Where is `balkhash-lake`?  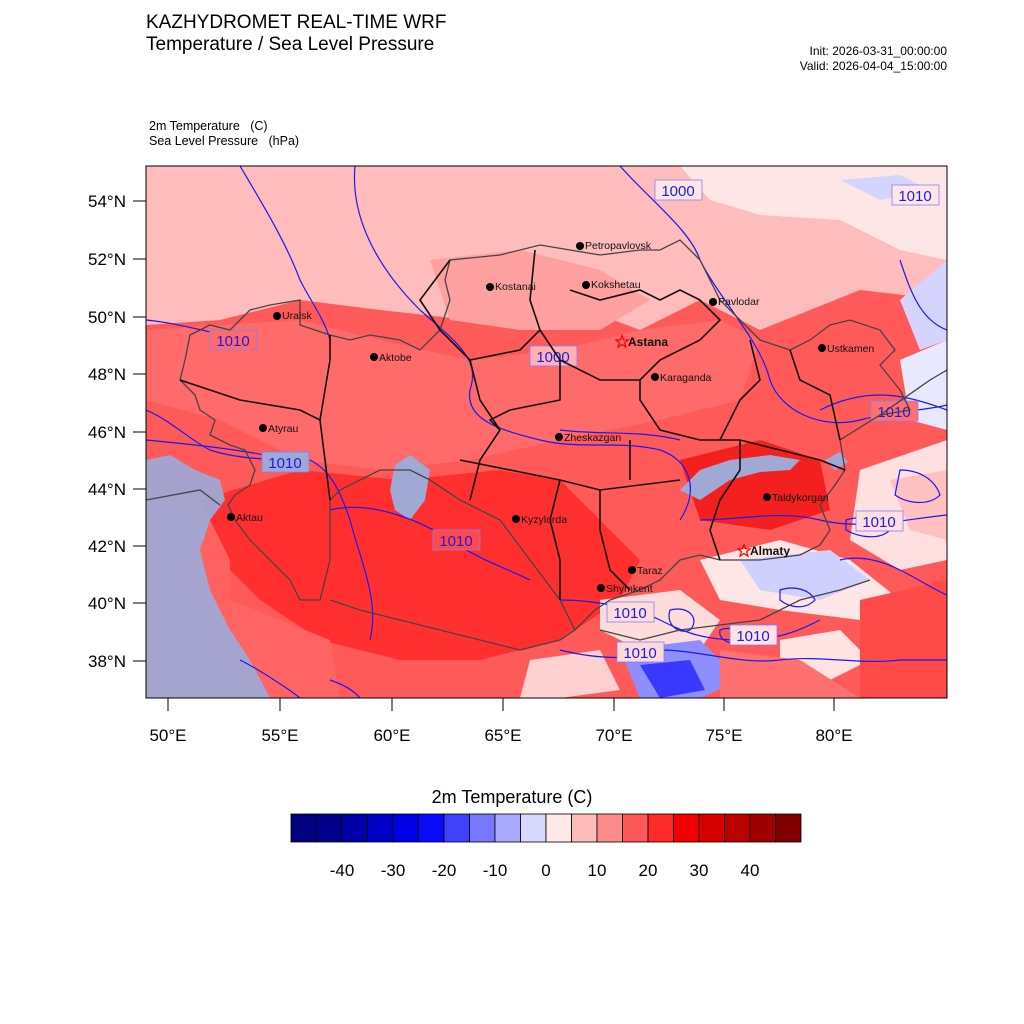
balkhash-lake is located at coordinates (740, 477).